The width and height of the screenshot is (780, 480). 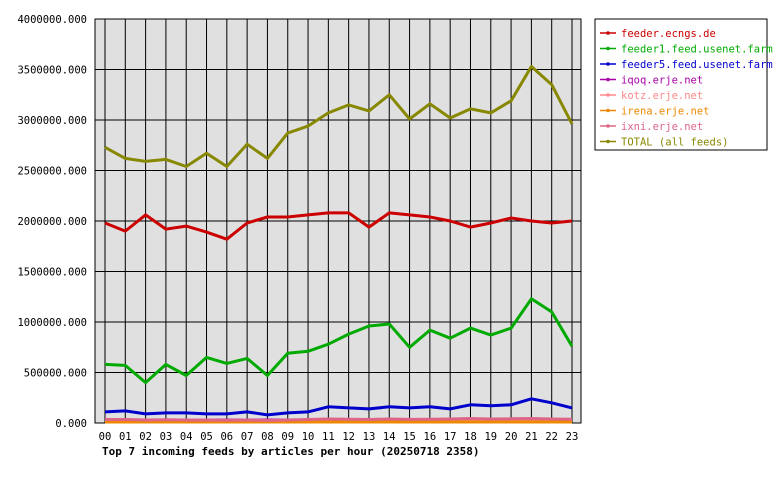 What do you see at coordinates (662, 81) in the screenshot?
I see `legend-label: iqoq.erje.net` at bounding box center [662, 81].